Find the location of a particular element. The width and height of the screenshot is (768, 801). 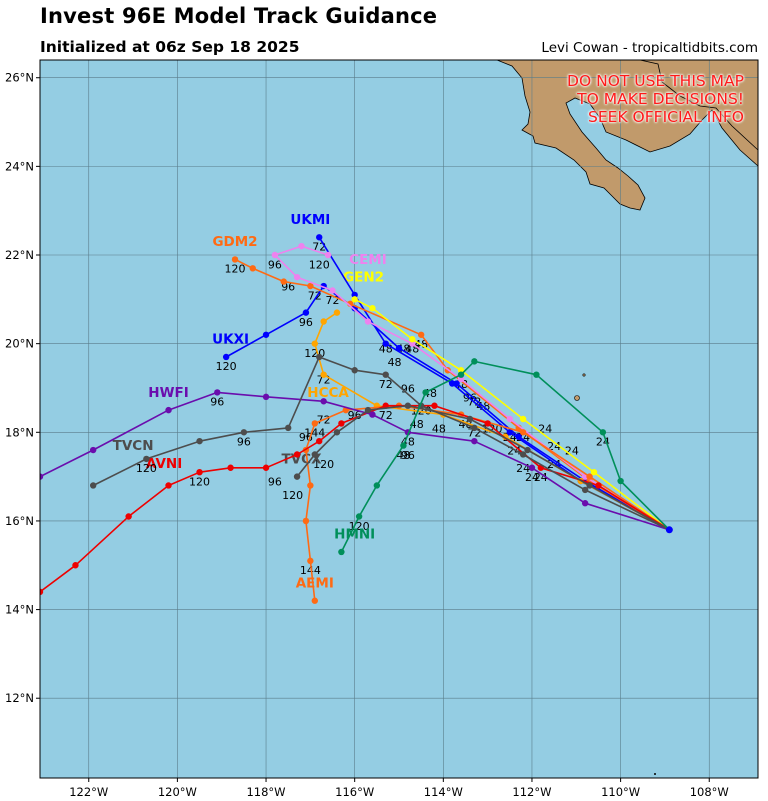

initial-position-marker is located at coordinates (669, 530).